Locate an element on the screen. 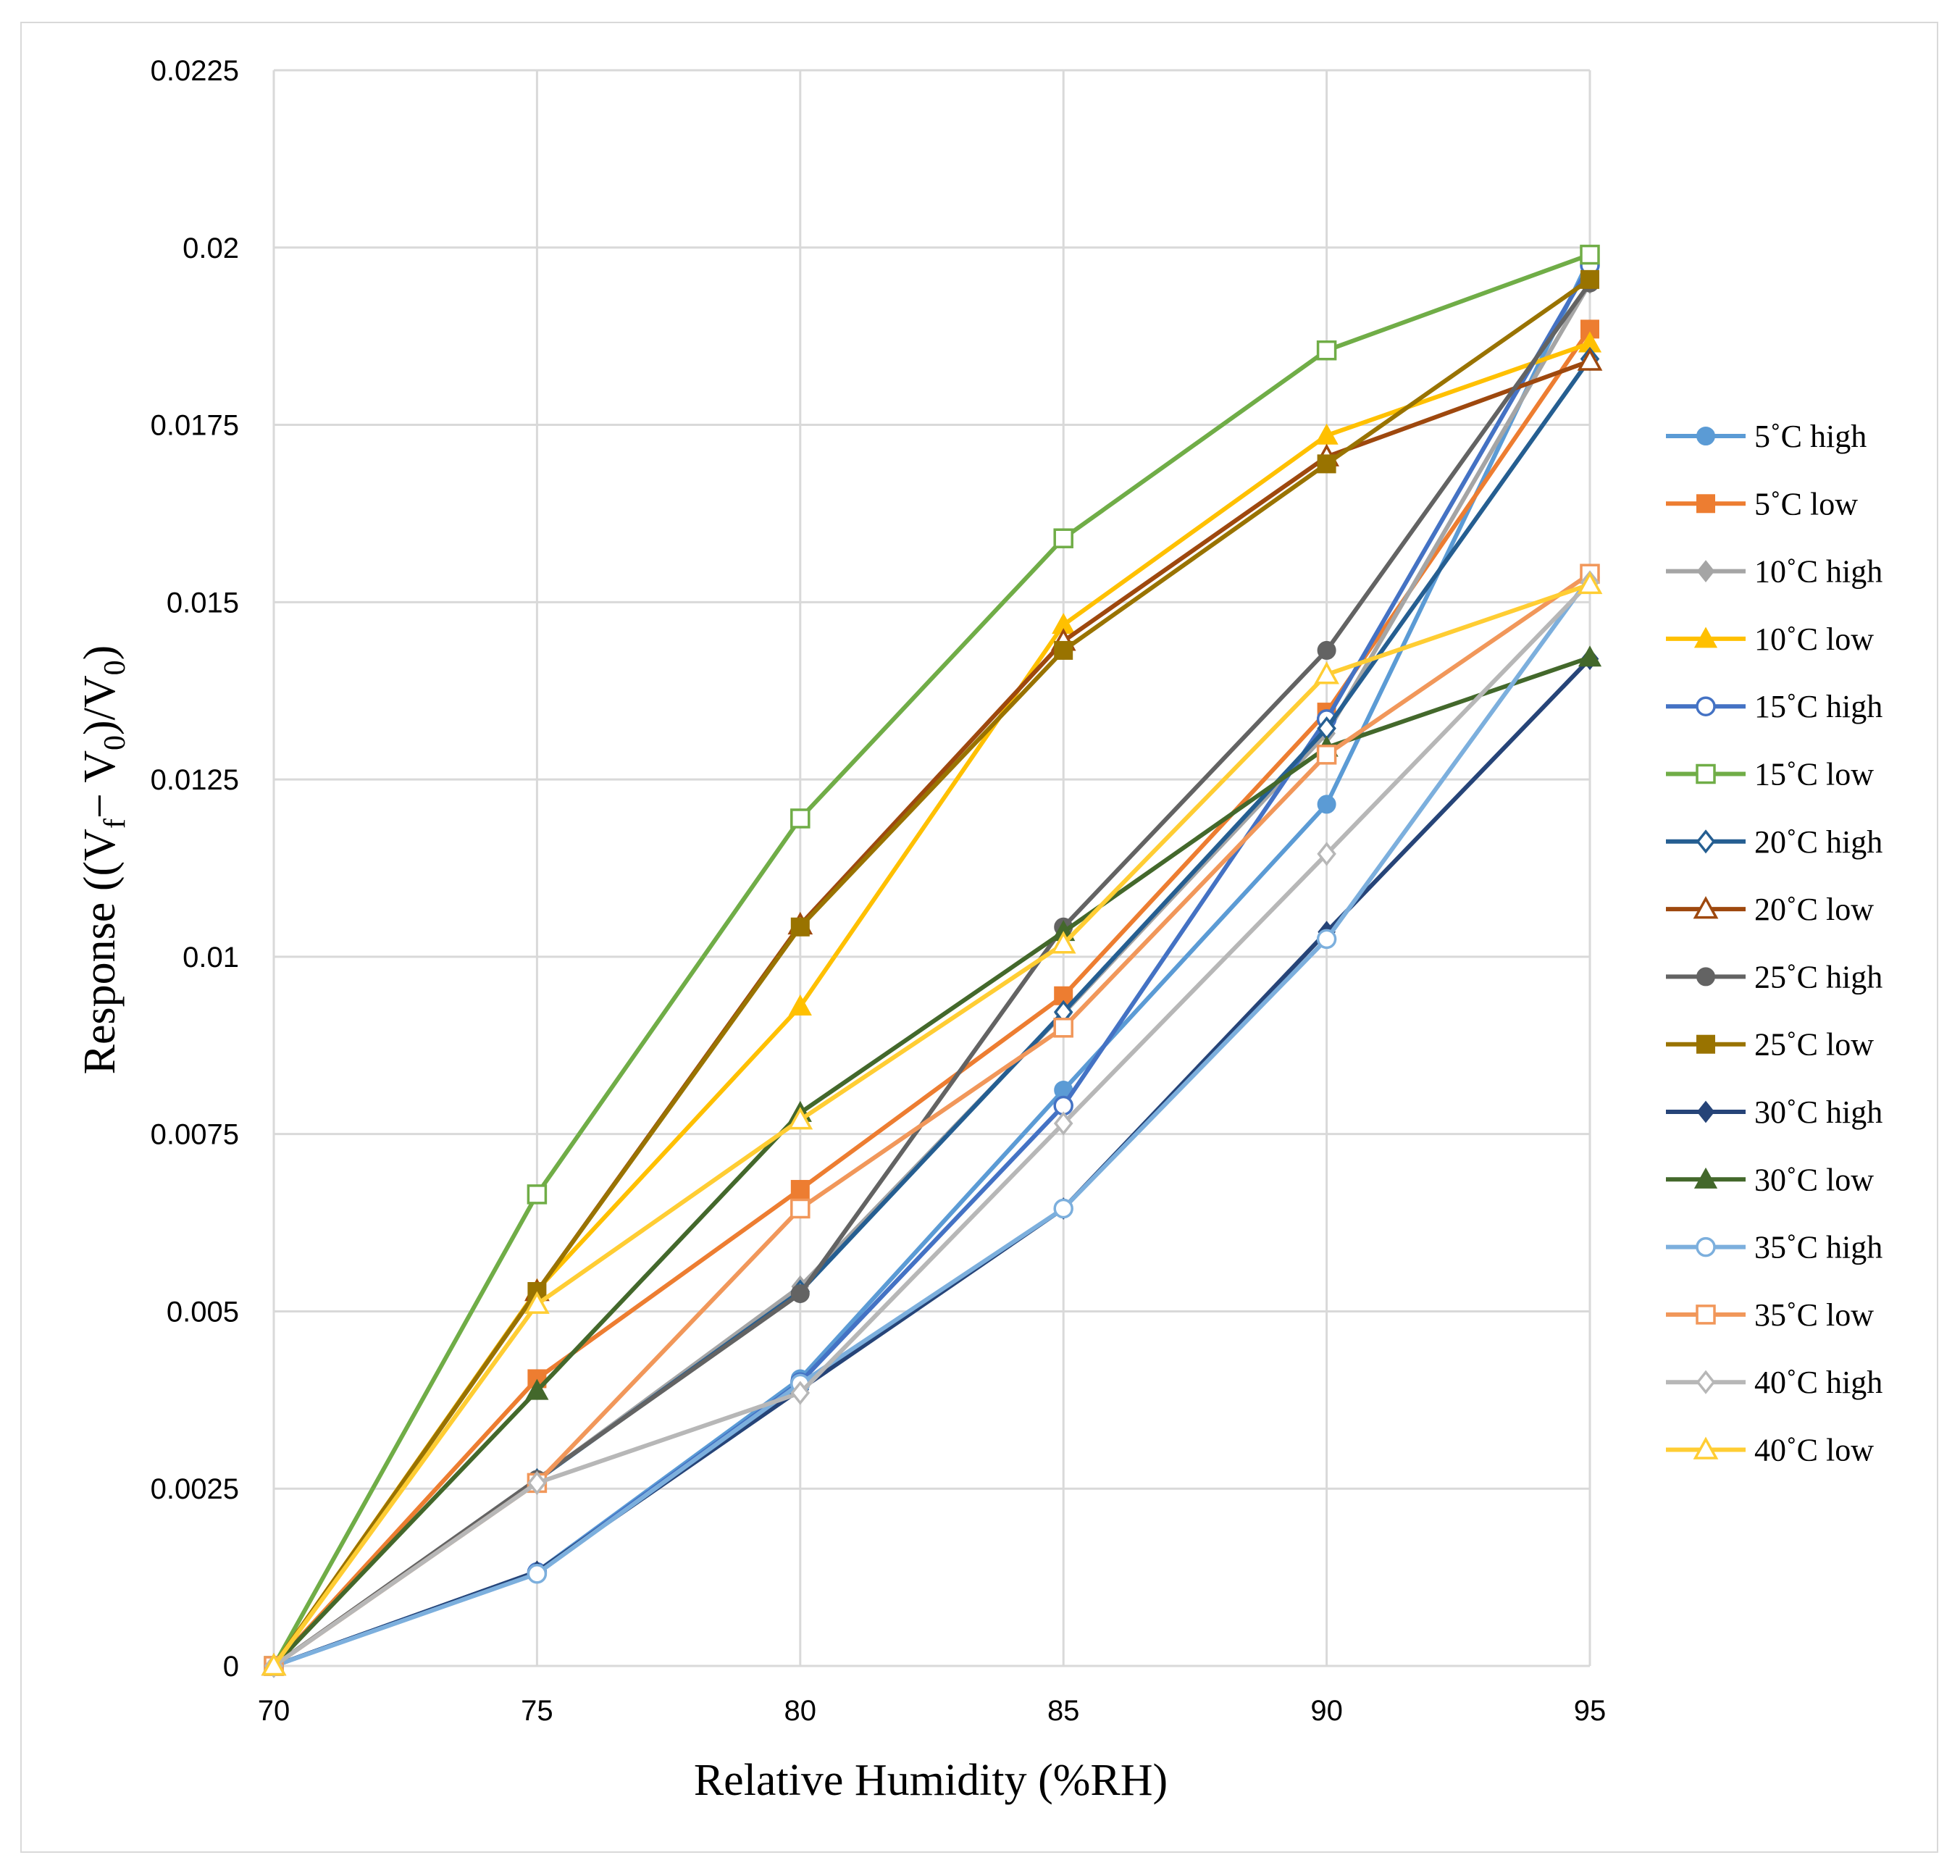 The height and width of the screenshot is (1876, 1960). legend-label: 30˚C high is located at coordinates (1818, 1112).